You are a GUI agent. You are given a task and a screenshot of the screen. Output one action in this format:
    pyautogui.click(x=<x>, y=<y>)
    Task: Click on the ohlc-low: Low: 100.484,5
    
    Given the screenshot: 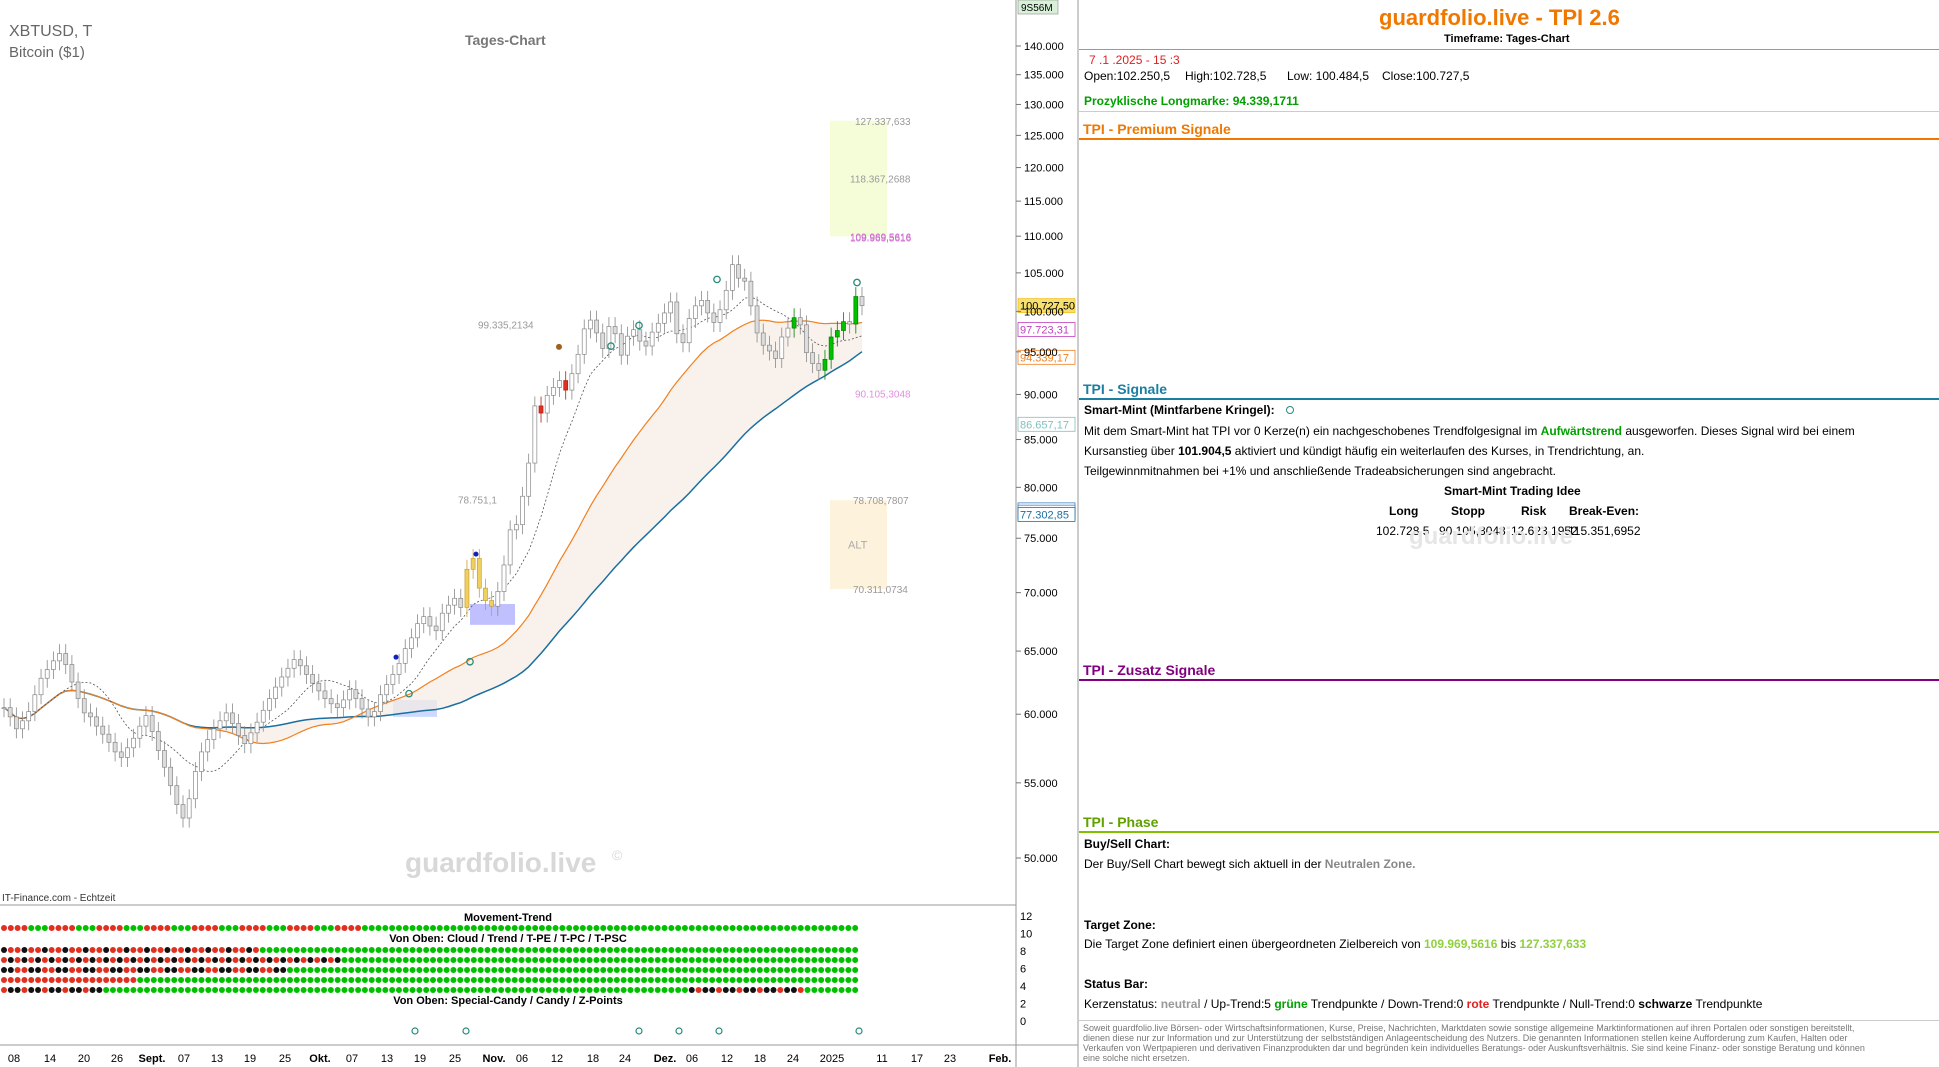 What is the action you would take?
    pyautogui.click(x=1328, y=76)
    